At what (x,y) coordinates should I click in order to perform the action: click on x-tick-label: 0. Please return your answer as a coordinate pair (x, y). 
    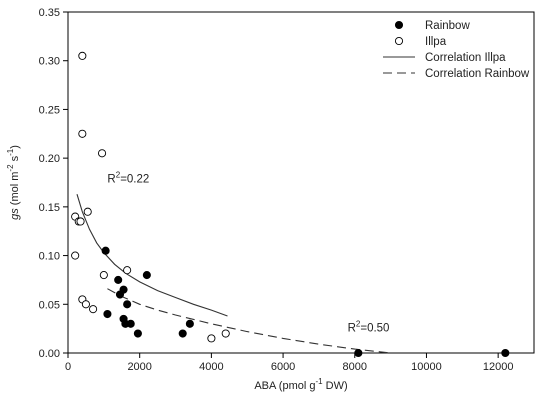
    Looking at the image, I should click on (68, 367).